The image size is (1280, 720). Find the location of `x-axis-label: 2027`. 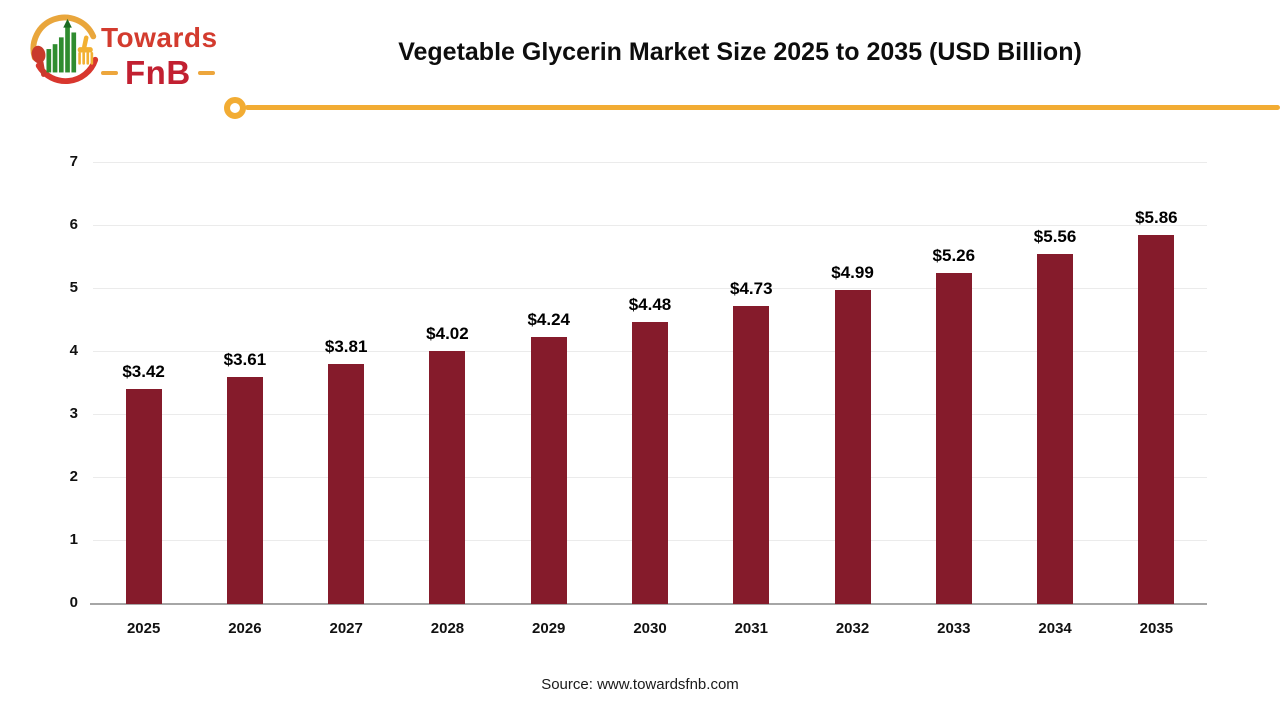

x-axis-label: 2027 is located at coordinates (346, 628).